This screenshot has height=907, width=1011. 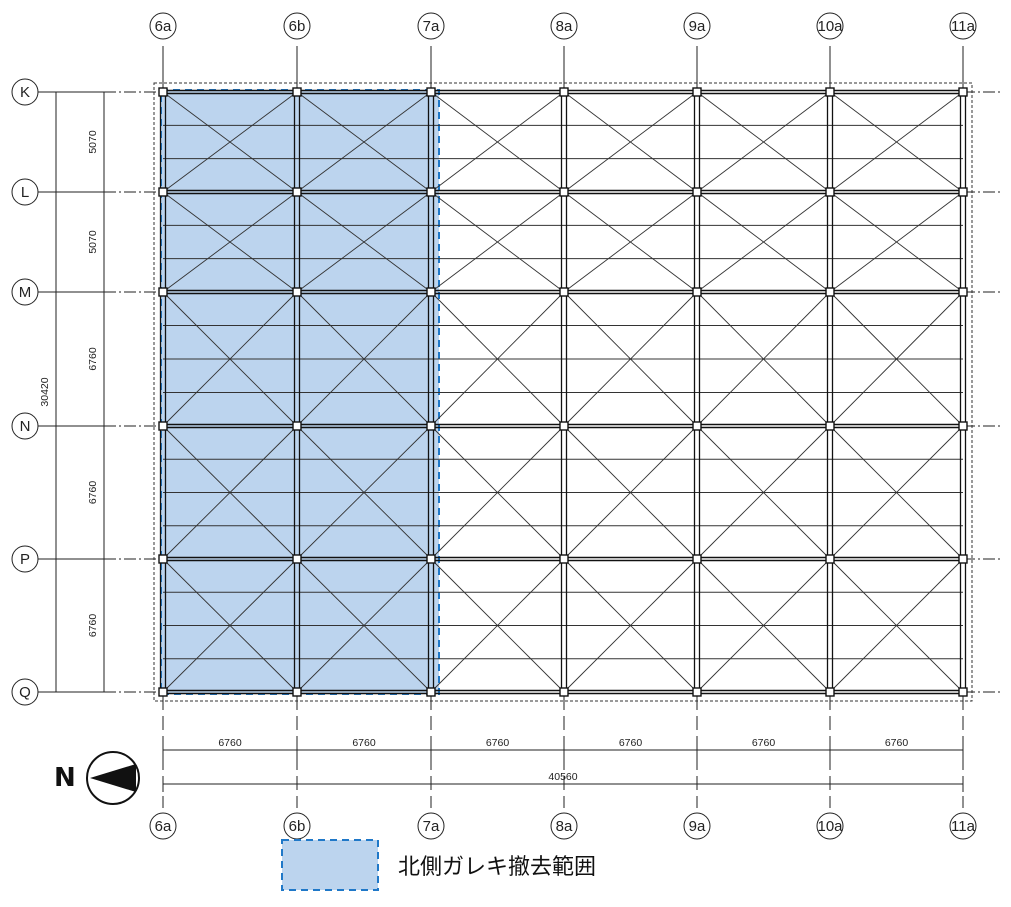 What do you see at coordinates (57, 692) in the screenshot?
I see `row-bubble-Q: Q` at bounding box center [57, 692].